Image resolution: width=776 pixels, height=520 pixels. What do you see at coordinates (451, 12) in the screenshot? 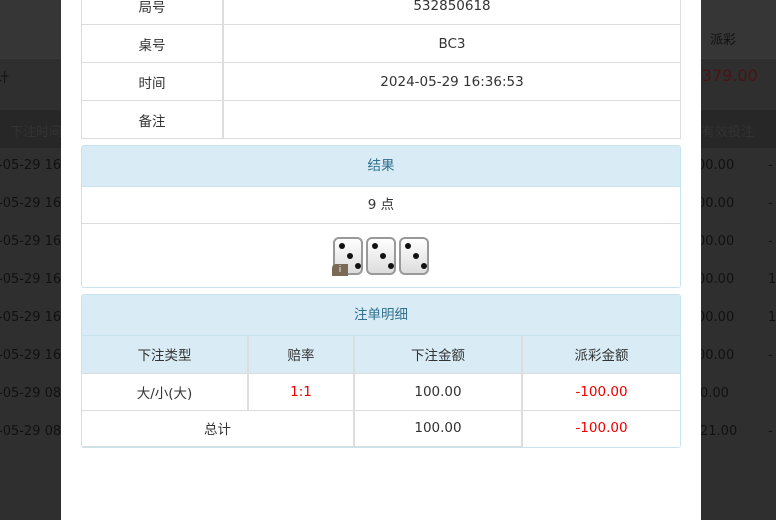
I see `info-value: 532850618` at bounding box center [451, 12].